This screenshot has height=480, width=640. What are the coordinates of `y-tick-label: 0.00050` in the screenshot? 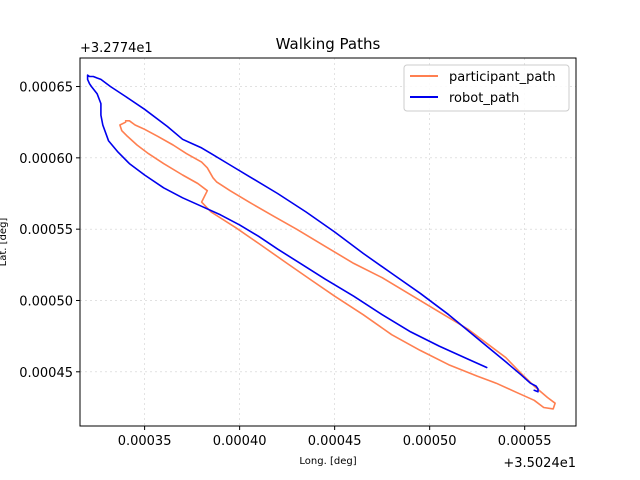 It's located at (46, 301).